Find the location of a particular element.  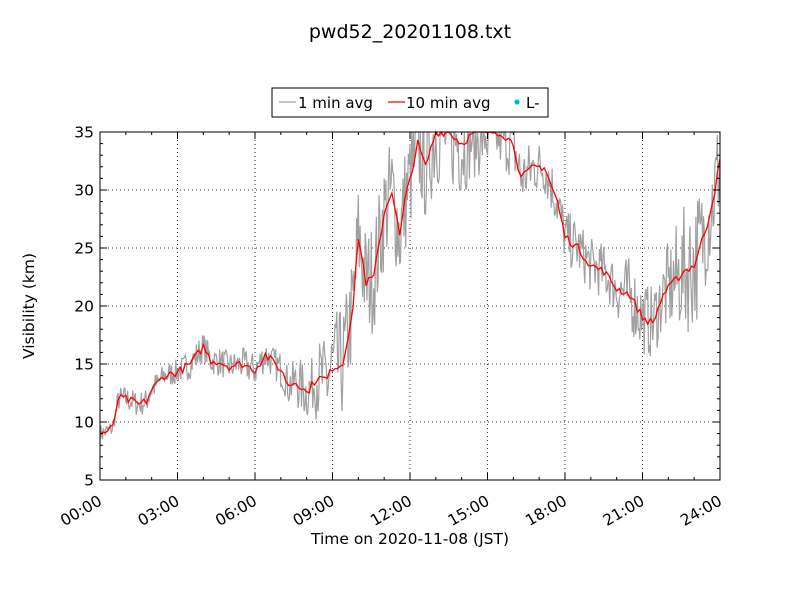

x-tick-label: 03:00 is located at coordinates (159, 511).